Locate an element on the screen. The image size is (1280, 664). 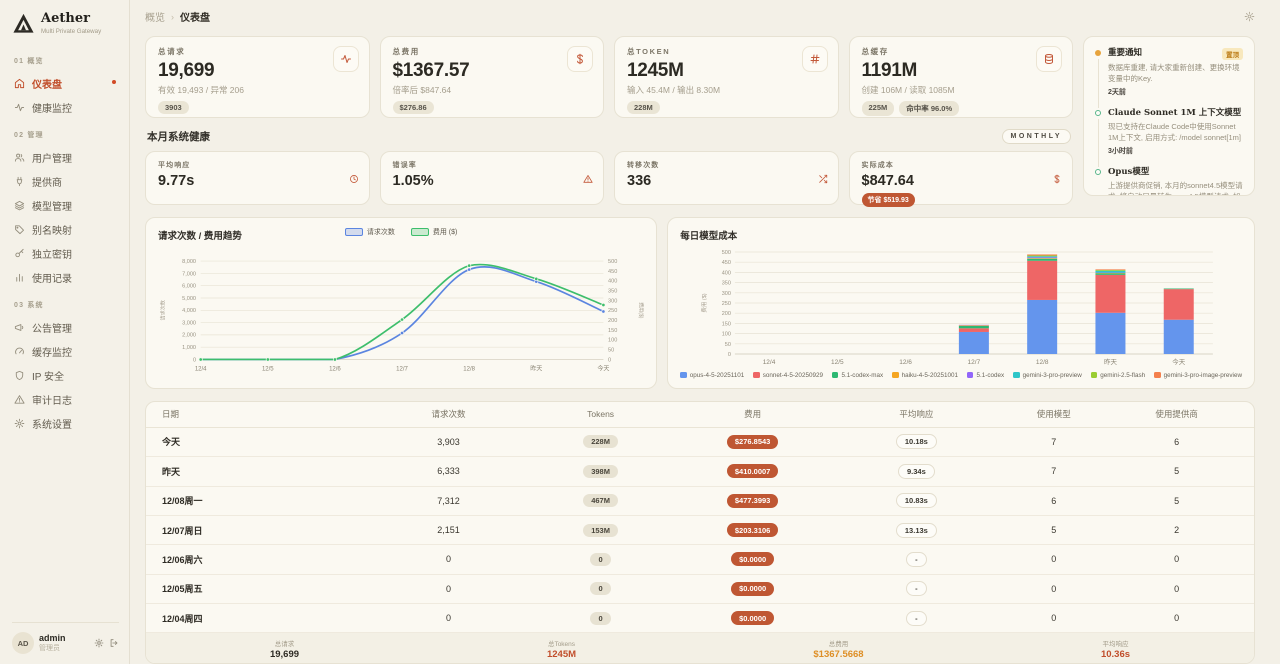
table-row: 昨天 6,333 398M $410.0007 9.34s 7 5 is located at coordinates (700, 472).